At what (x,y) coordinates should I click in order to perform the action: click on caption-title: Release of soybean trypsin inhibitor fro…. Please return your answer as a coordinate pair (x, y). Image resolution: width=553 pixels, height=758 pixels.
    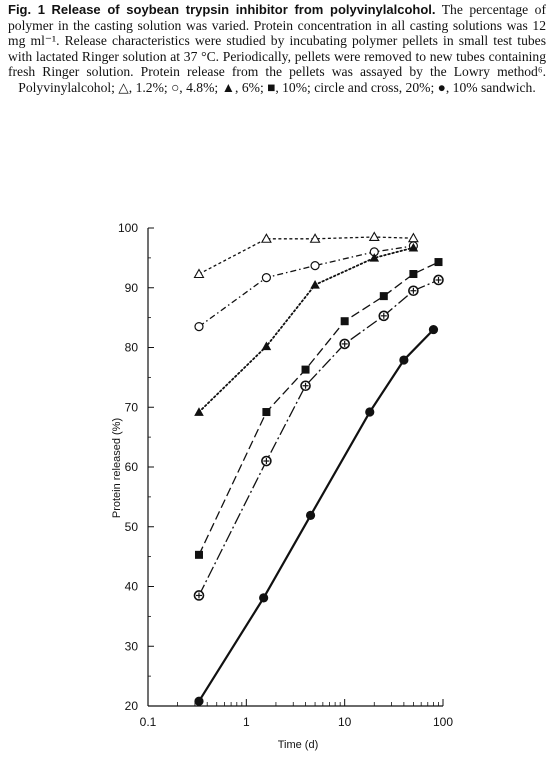
    Looking at the image, I should click on (243, 9).